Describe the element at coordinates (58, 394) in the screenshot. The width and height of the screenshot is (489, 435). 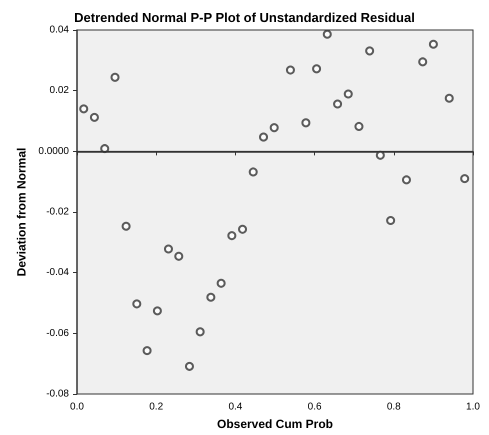
I see `y-tick-label: -0.08` at that location.